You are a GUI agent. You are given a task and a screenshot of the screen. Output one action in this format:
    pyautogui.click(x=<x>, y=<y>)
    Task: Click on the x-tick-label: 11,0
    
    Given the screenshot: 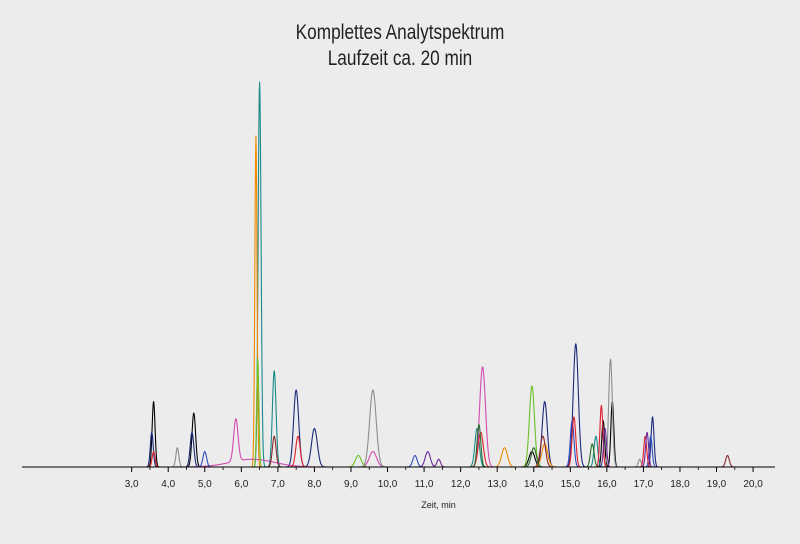 What is the action you would take?
    pyautogui.click(x=424, y=484)
    